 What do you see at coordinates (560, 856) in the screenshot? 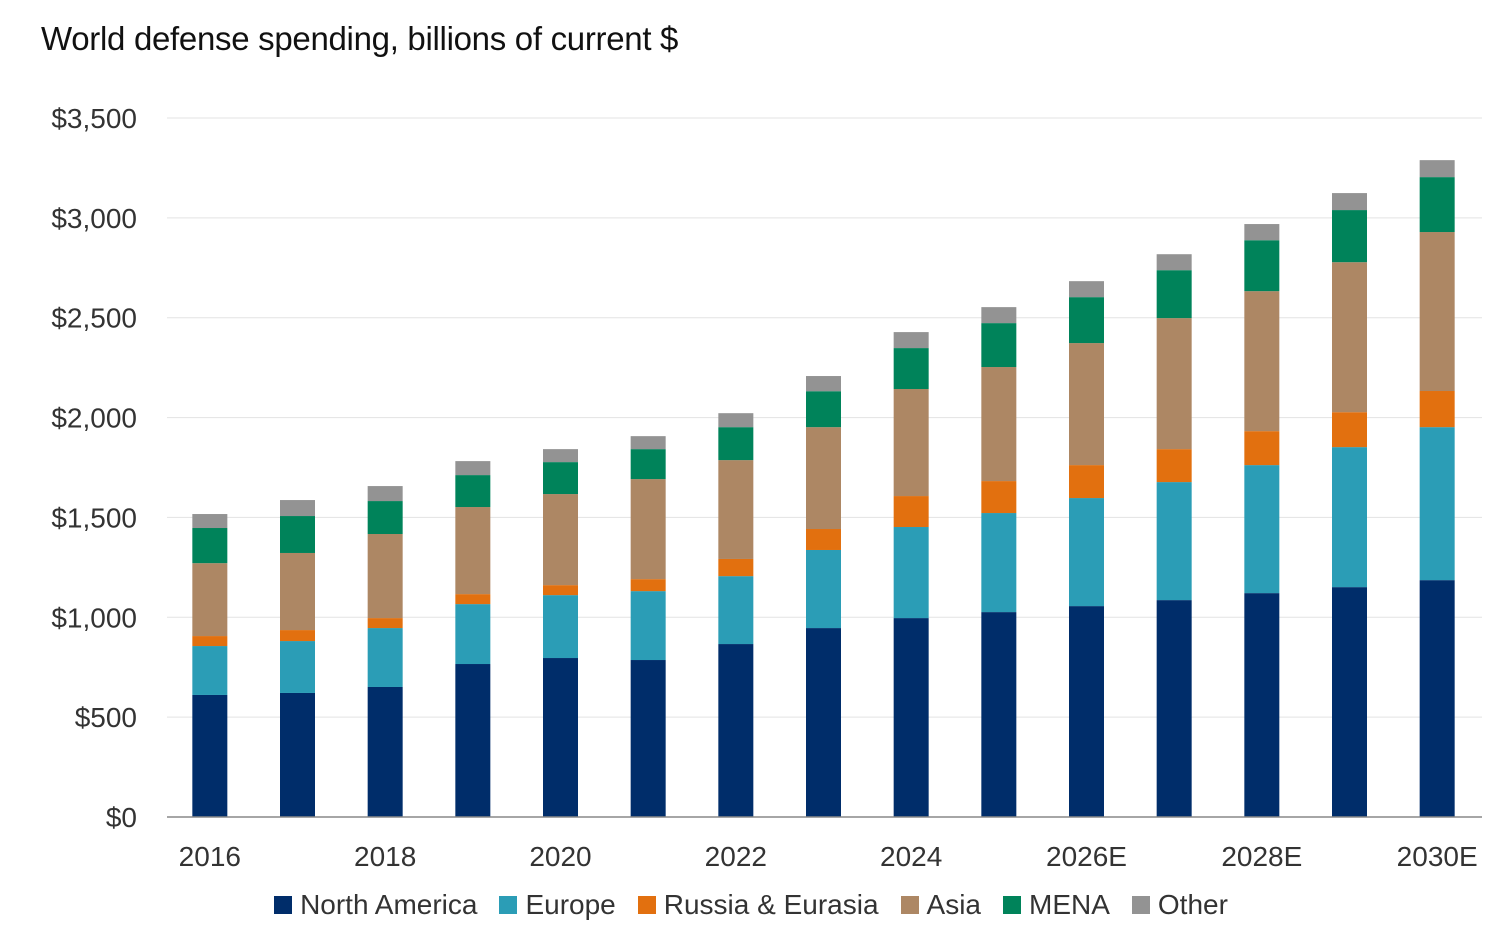
I see `x-tick-label: 2020` at bounding box center [560, 856].